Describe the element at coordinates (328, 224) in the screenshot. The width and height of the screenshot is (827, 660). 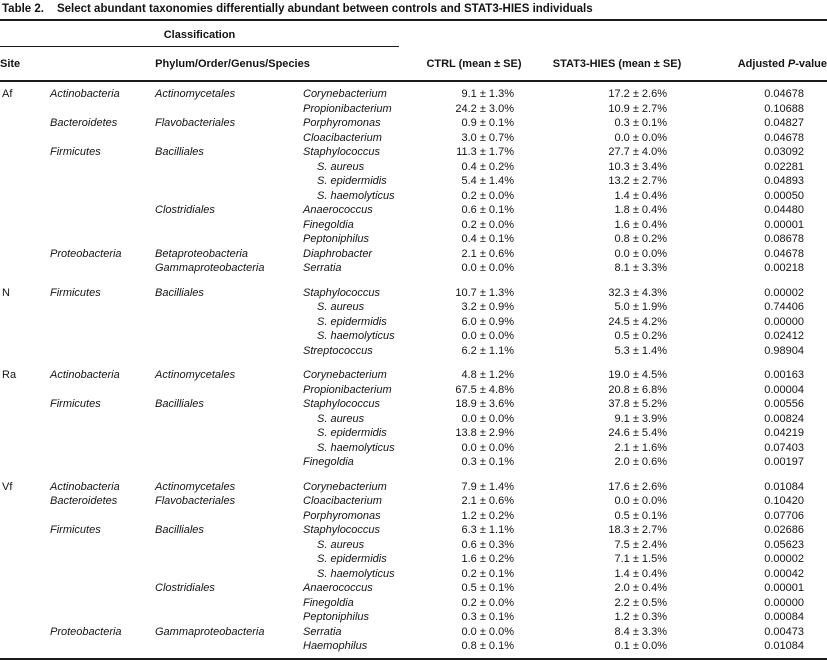
I see `cell-taxon: Finegoldia` at that location.